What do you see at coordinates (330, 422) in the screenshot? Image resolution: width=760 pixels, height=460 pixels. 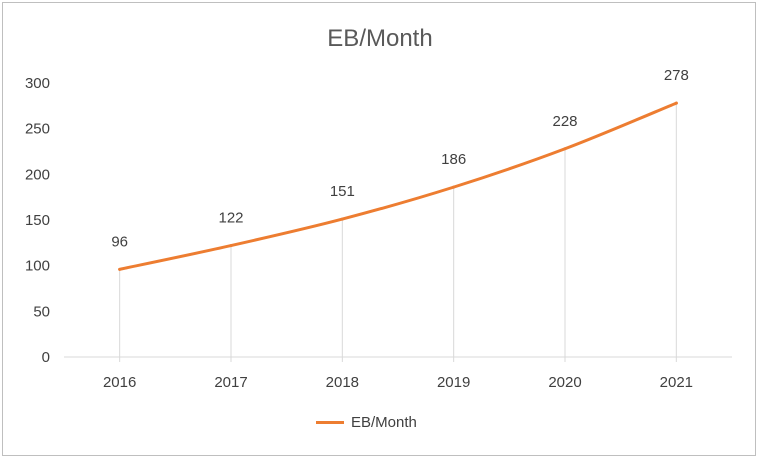 I see `legend-swatch` at bounding box center [330, 422].